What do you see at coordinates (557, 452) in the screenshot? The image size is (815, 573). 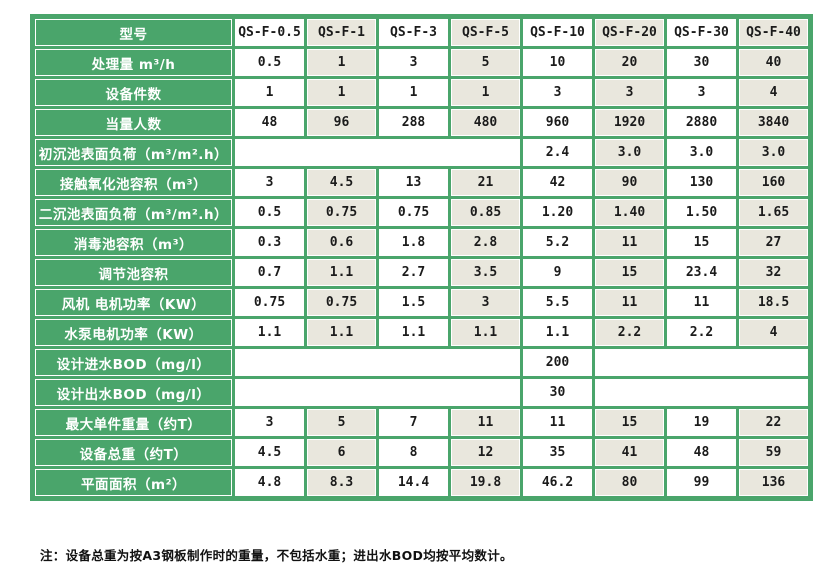 I see `value-cell: 35` at bounding box center [557, 452].